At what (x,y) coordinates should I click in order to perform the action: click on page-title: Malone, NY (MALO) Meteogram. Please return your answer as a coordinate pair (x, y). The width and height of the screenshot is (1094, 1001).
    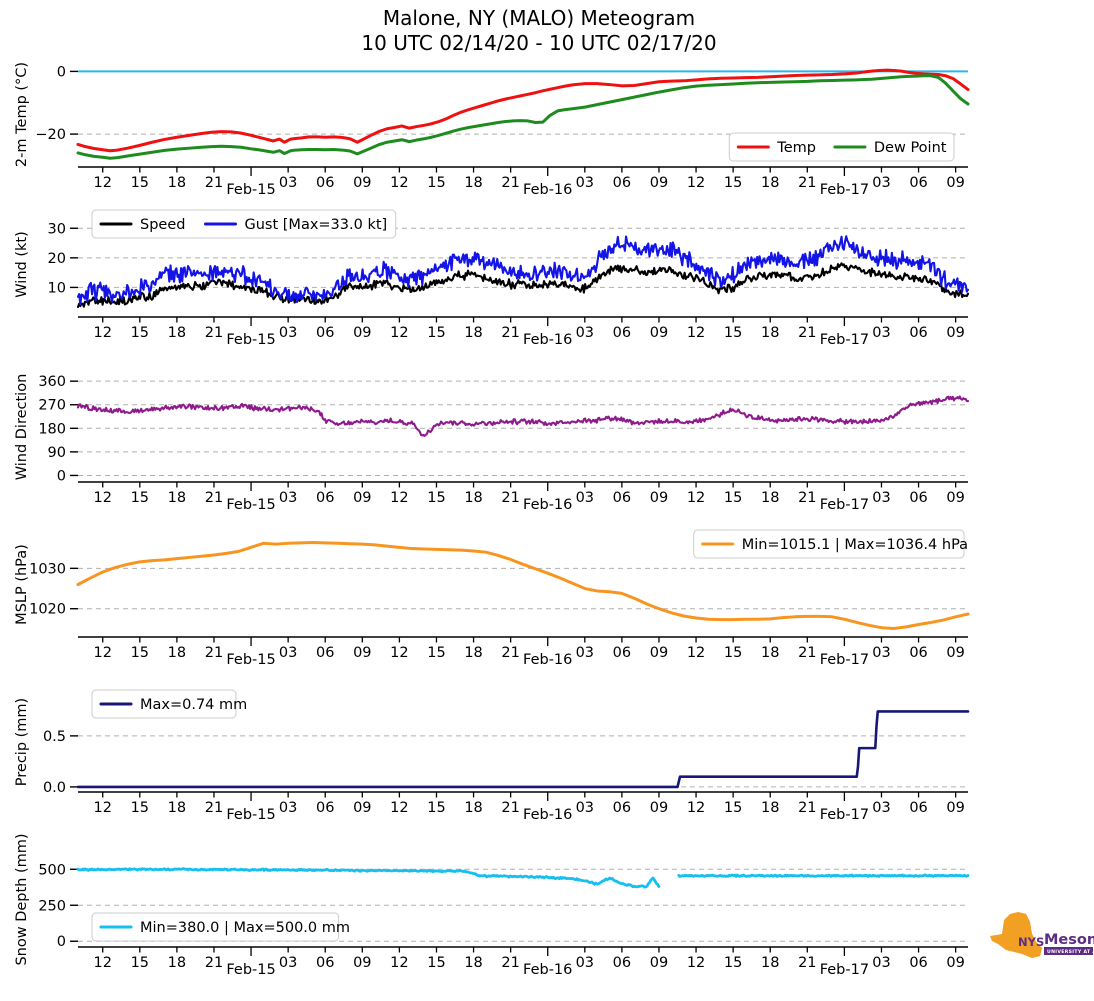
    Looking at the image, I should click on (539, 18).